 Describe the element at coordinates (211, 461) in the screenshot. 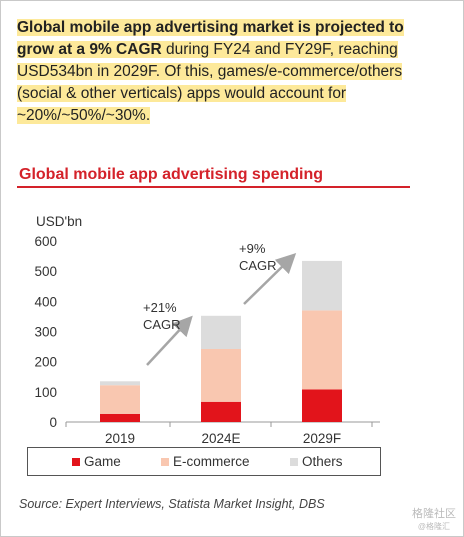

I see `legend-label-ecommerce: E-commerce` at that location.